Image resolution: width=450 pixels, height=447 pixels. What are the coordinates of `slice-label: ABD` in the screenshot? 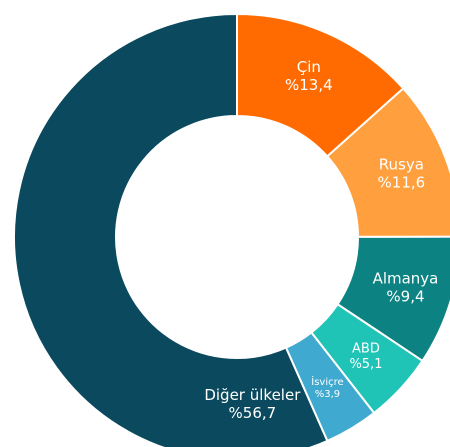 It's located at (366, 348).